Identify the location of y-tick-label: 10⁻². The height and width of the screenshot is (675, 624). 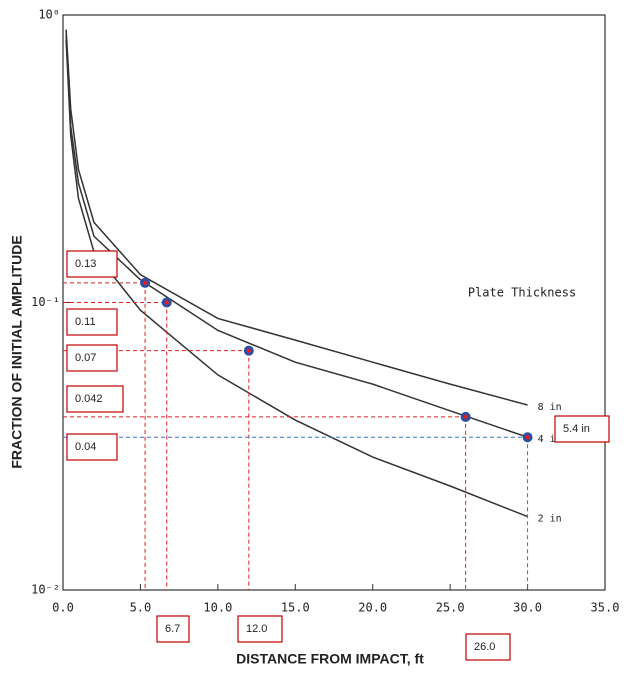
(45, 590).